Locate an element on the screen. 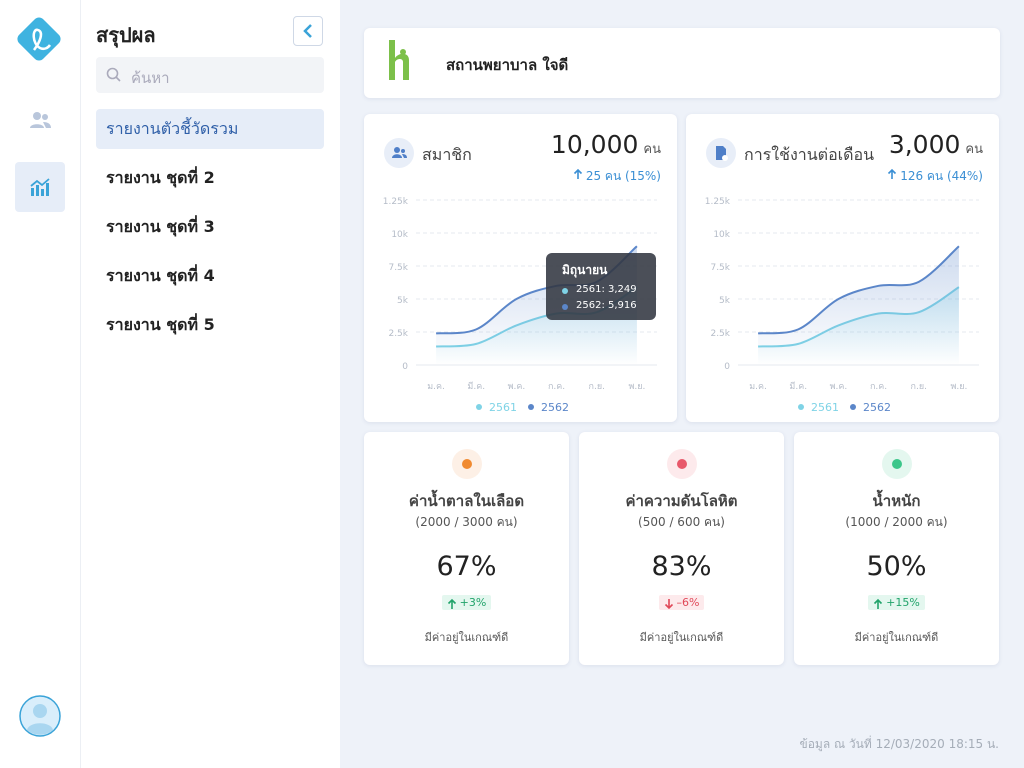 The width and height of the screenshot is (1024, 768). sidebar-title: สรุปผล is located at coordinates (126, 35).